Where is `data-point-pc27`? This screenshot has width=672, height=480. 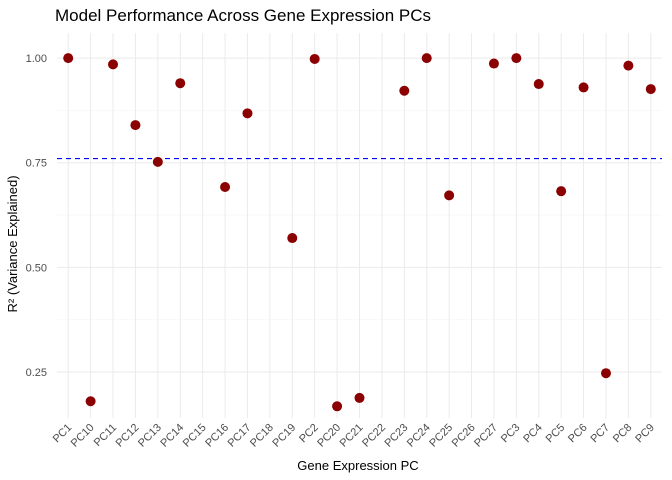
data-point-pc27 is located at coordinates (493, 63).